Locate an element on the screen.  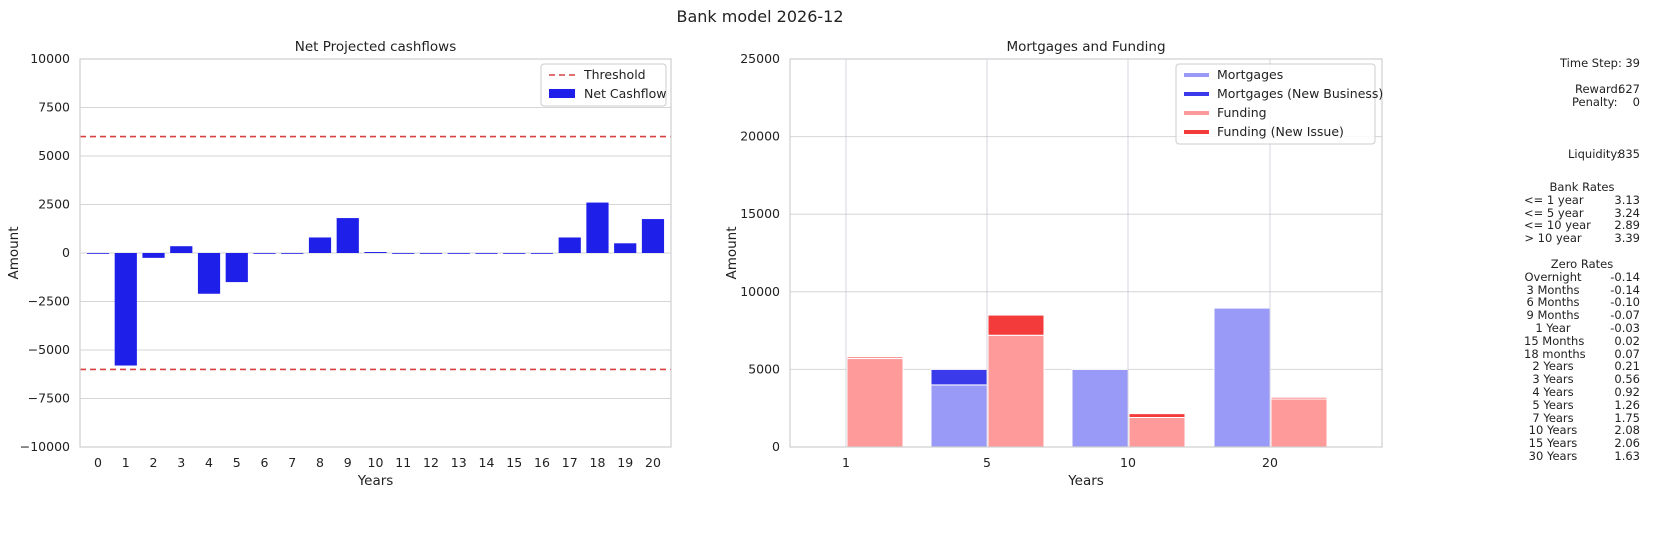
y-tick-label: −10000 is located at coordinates (45, 446).